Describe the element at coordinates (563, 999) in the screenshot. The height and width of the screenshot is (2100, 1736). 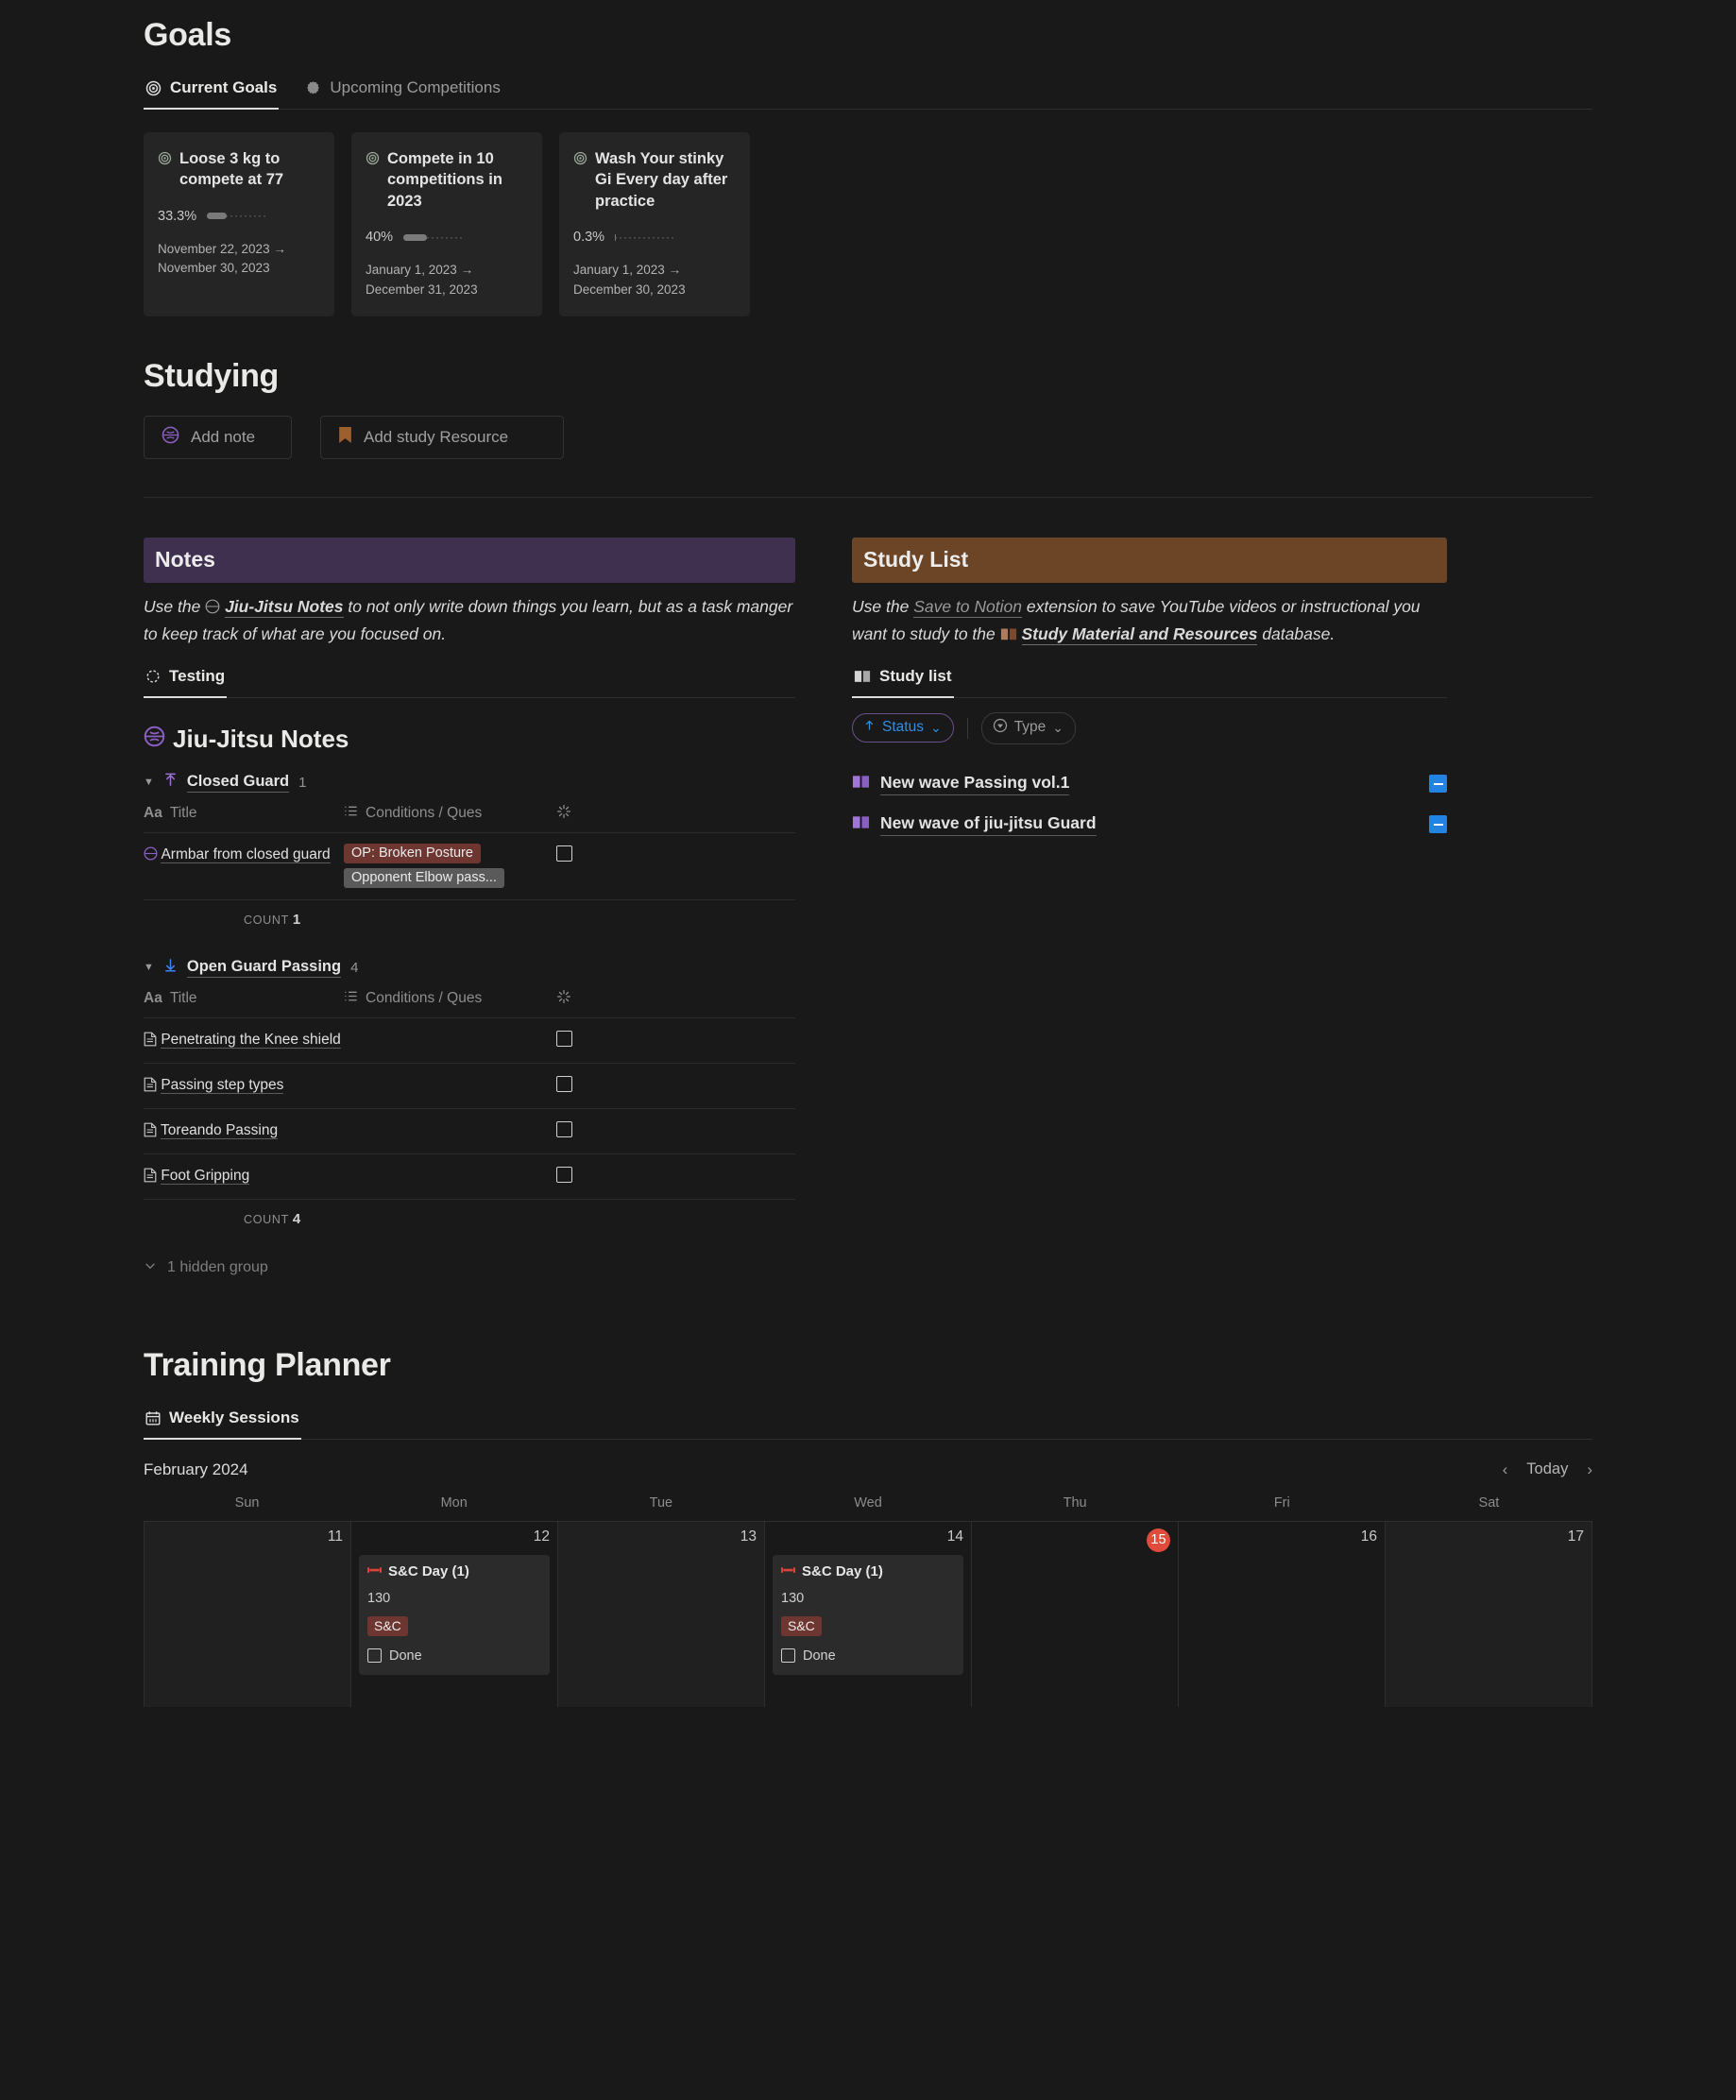
I see `spinner-icon` at that location.